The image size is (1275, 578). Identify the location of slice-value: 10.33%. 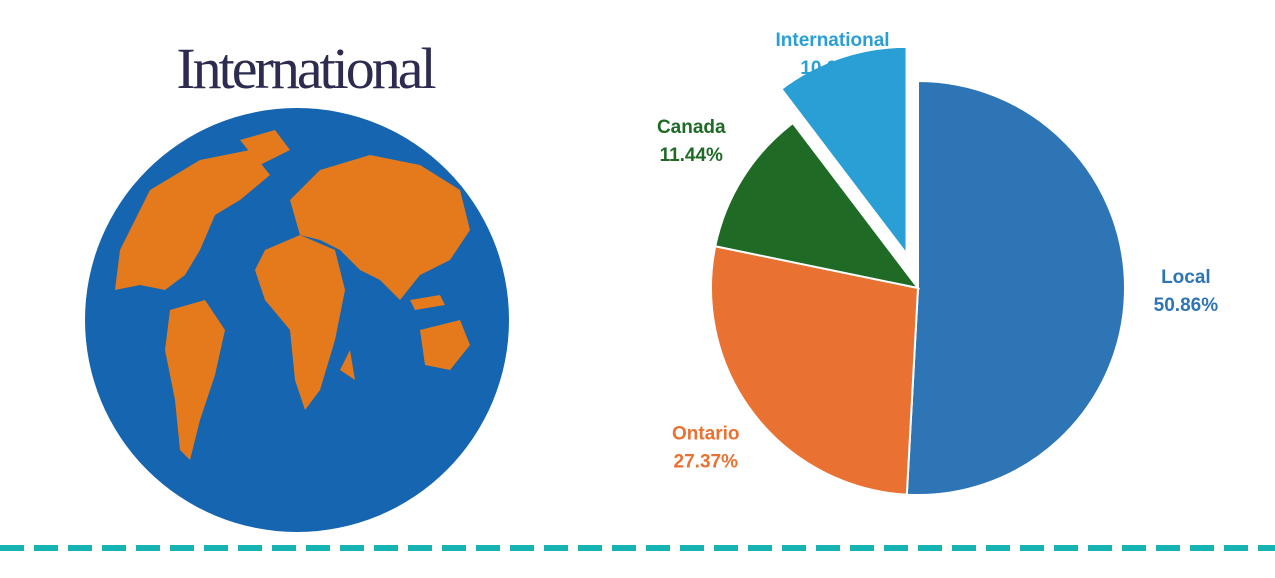
(832, 68).